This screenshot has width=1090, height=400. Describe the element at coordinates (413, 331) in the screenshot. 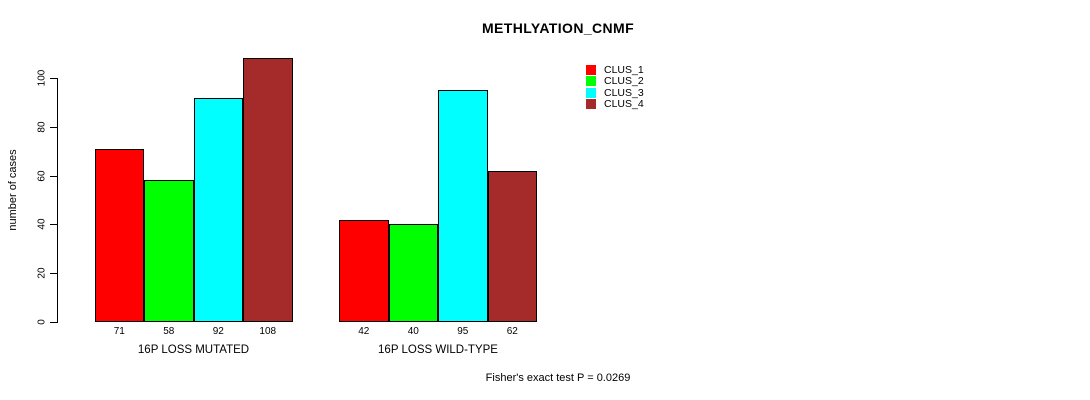

I see `bar-value-label: 40` at that location.